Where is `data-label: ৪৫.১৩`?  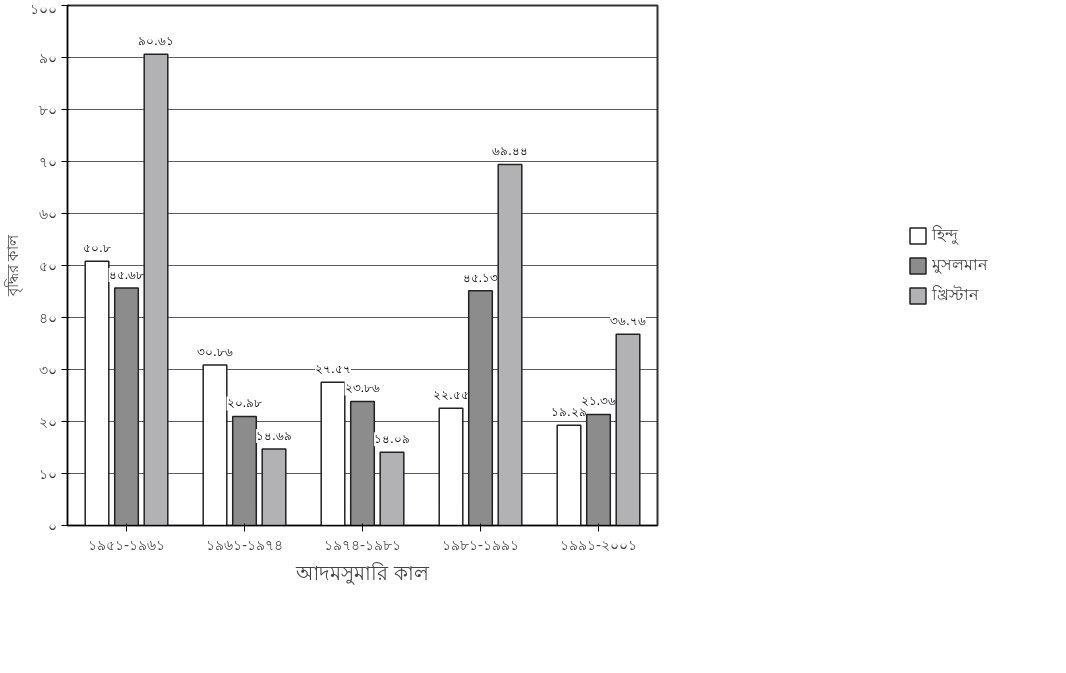 data-label: ৪৫.১৩ is located at coordinates (480, 277).